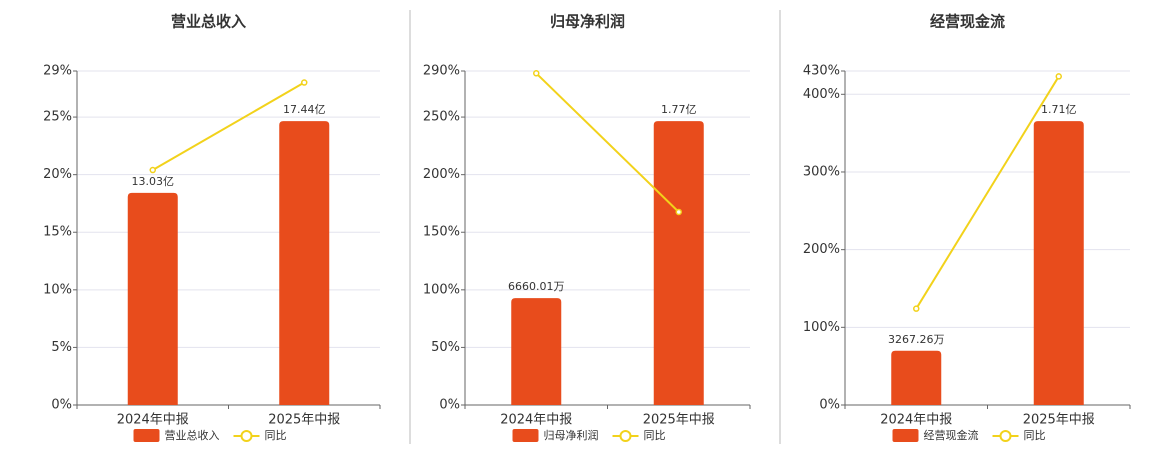 The width and height of the screenshot is (1160, 450). What do you see at coordinates (304, 109) in the screenshot?
I see `data-label: 17.44亿` at bounding box center [304, 109].